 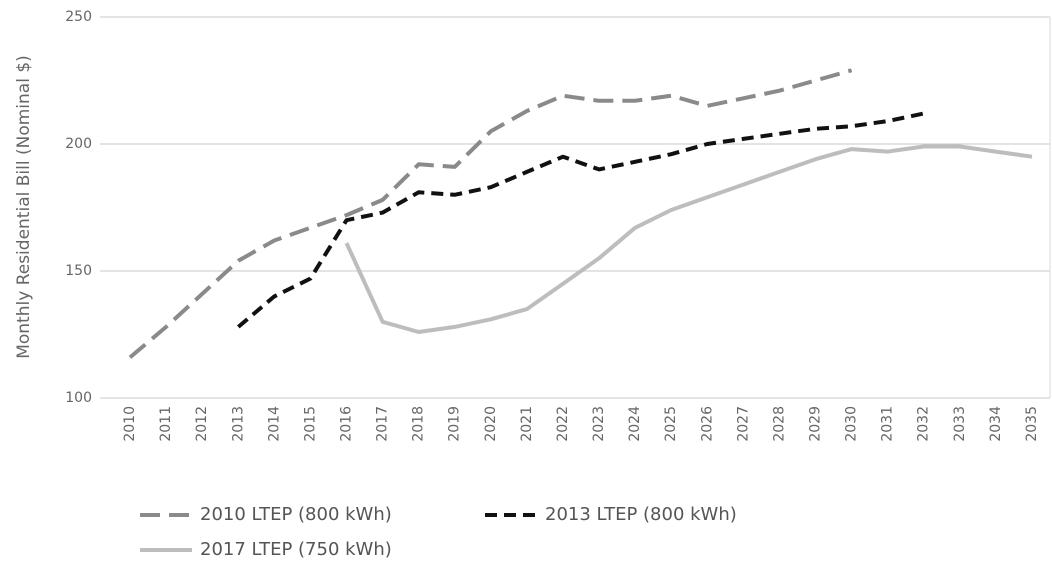 I want to click on x-tick-label: 2033, so click(x=960, y=424).